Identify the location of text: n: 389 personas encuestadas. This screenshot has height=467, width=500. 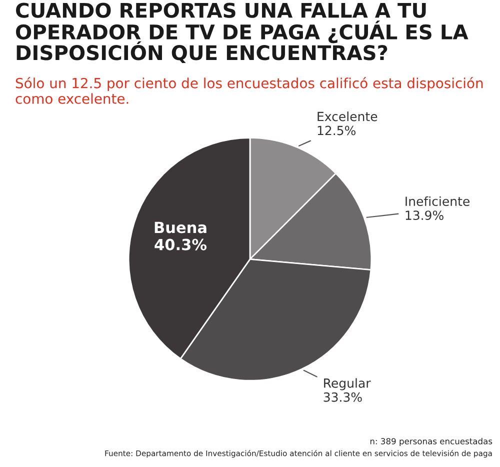
(431, 442).